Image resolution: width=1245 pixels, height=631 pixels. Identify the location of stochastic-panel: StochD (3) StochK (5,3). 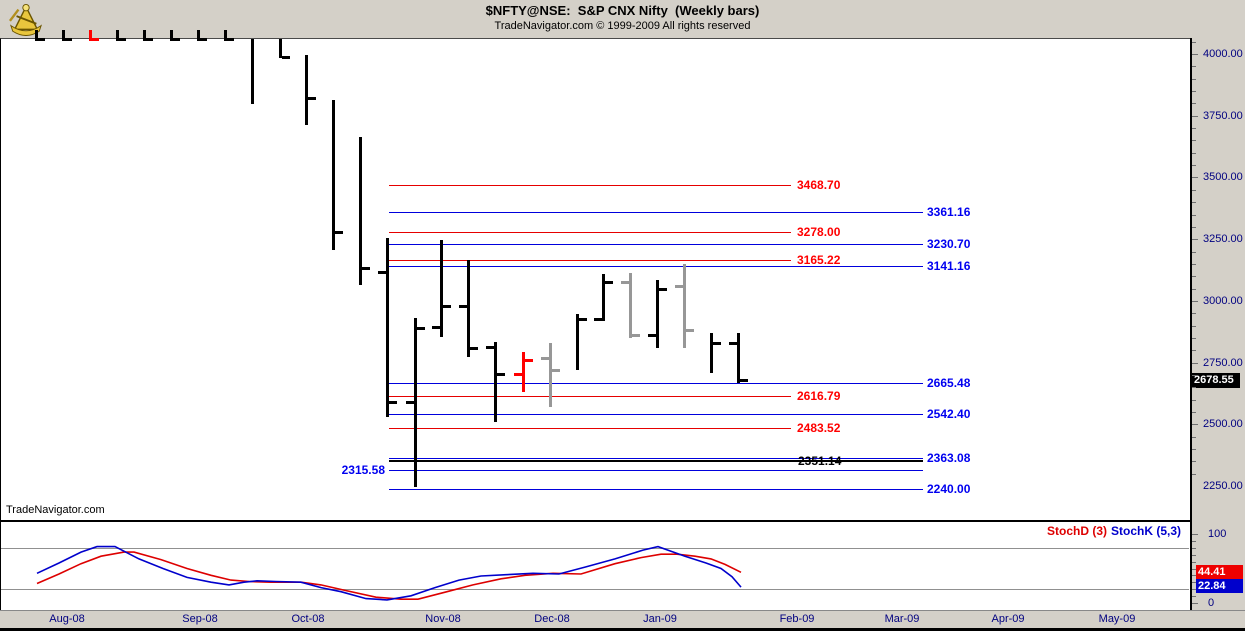
(595, 565).